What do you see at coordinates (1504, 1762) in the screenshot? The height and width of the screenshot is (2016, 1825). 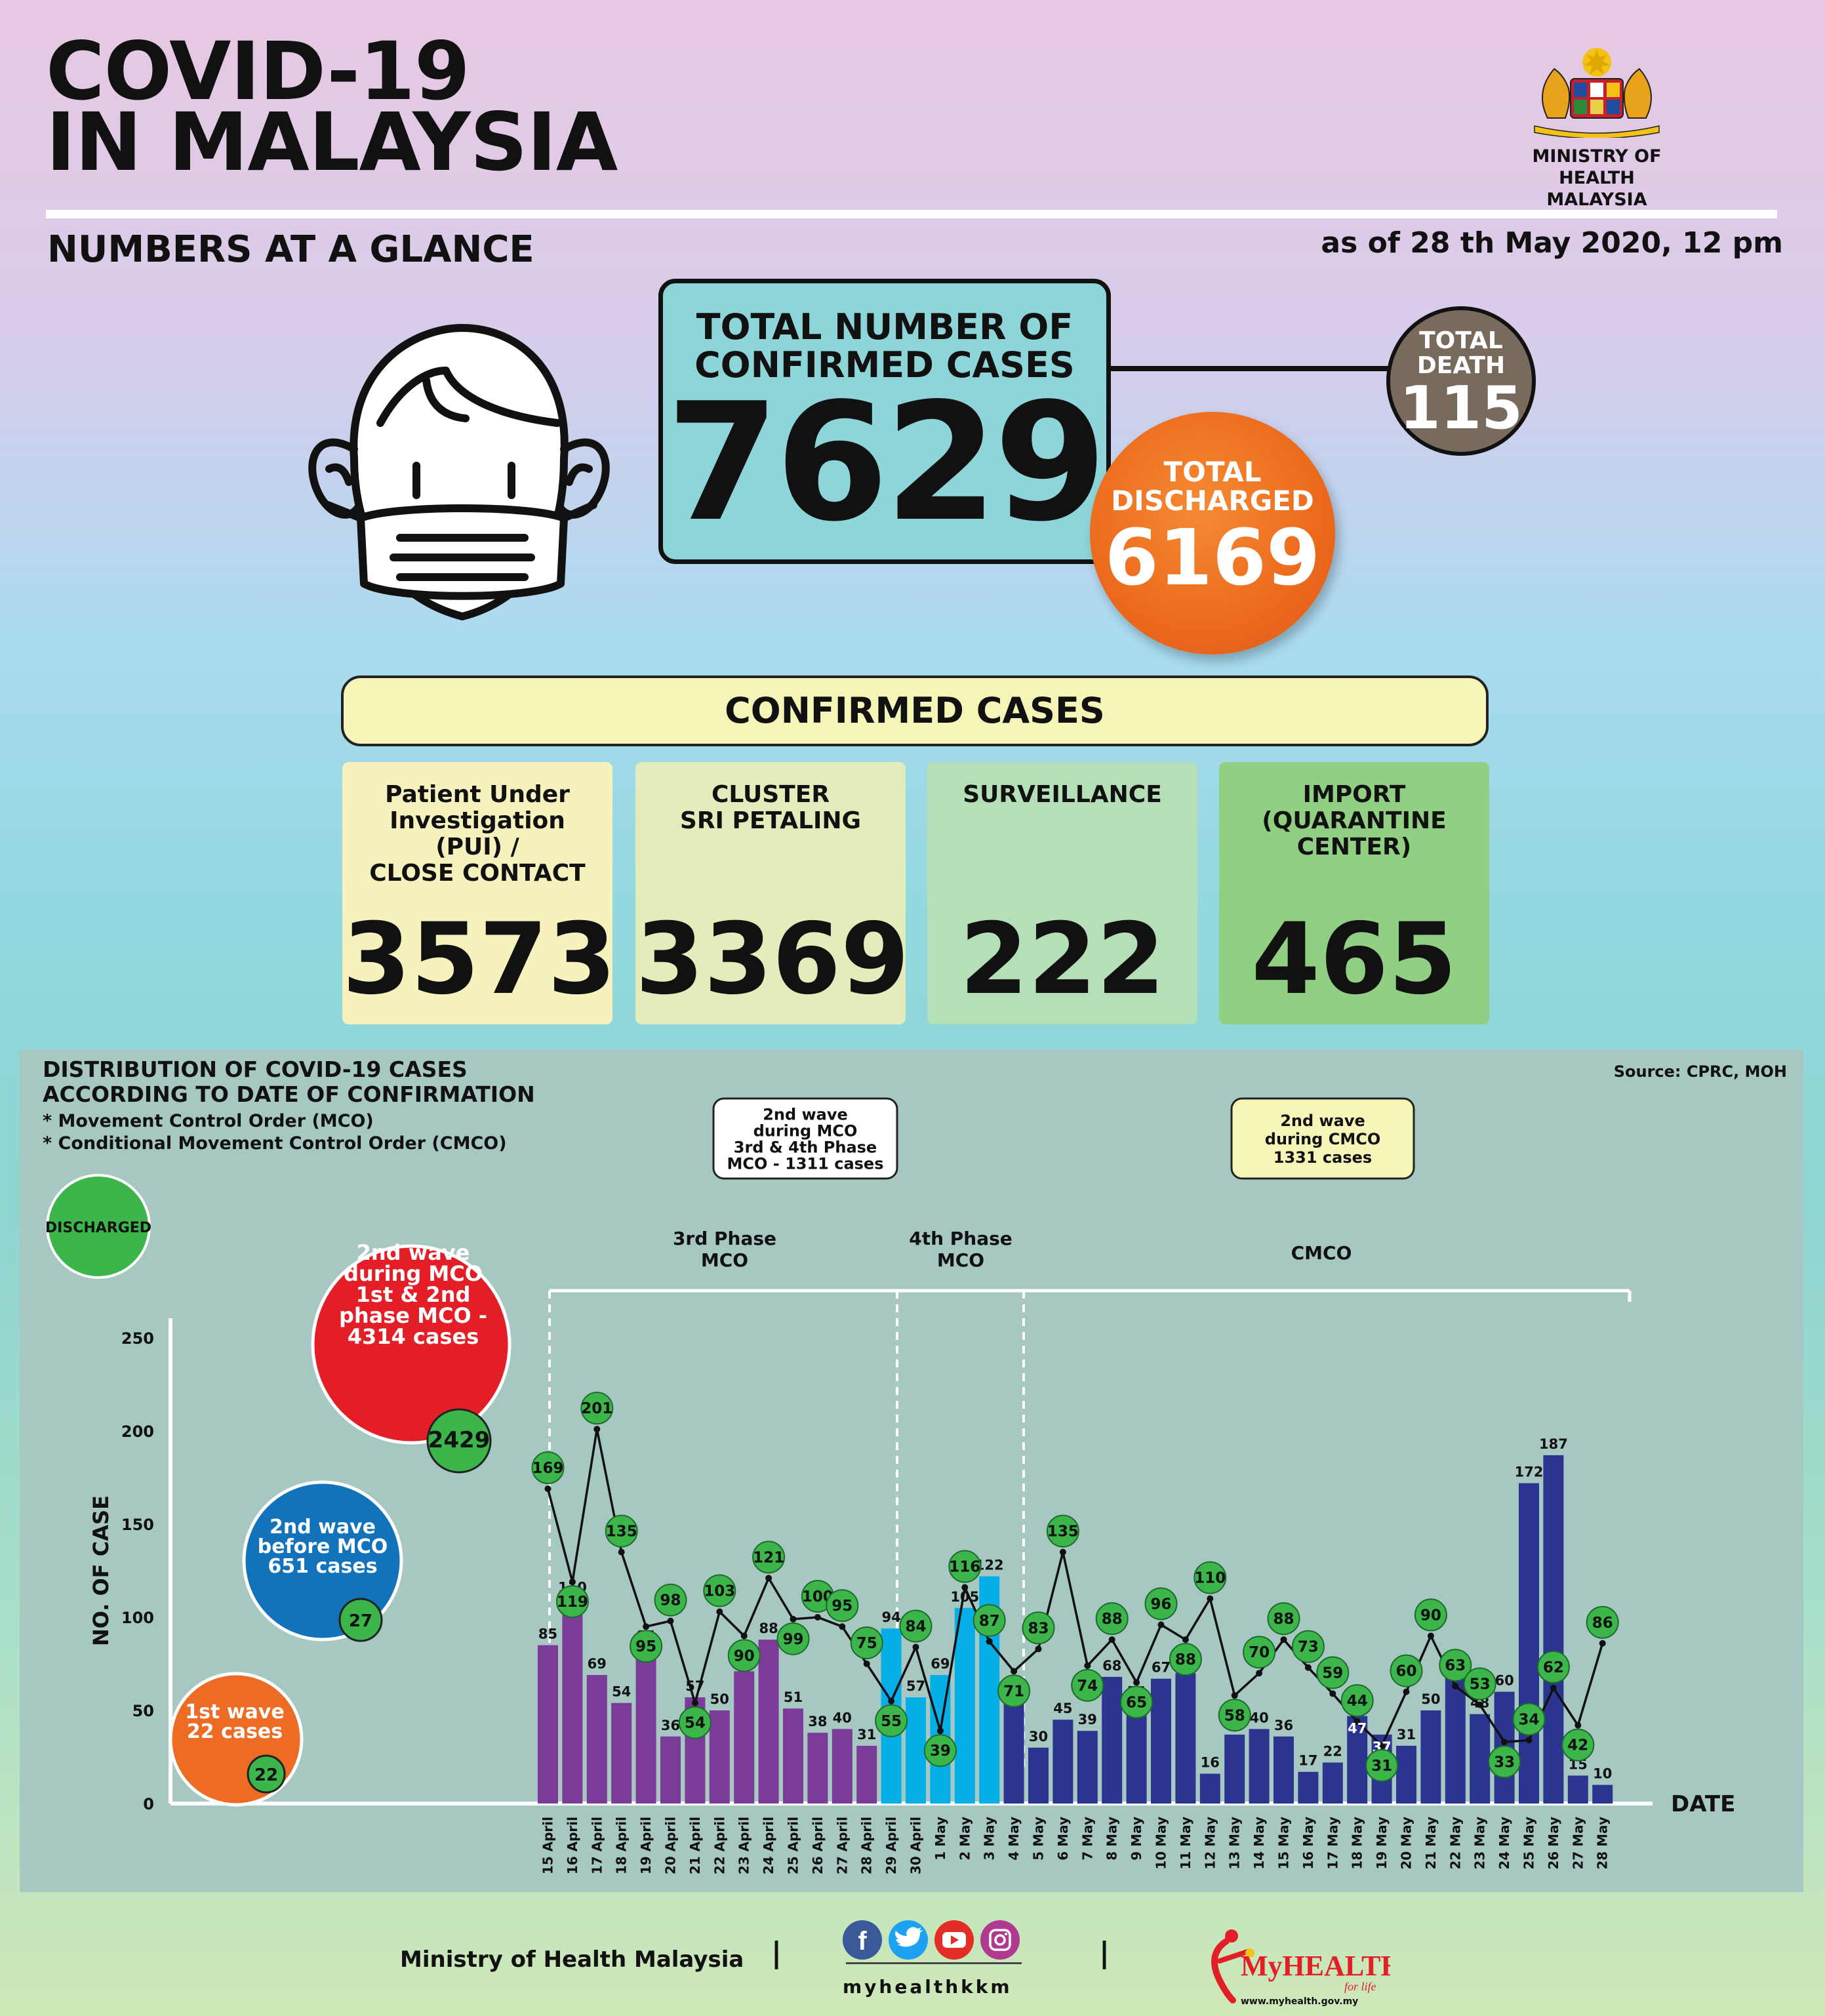 I see `discharged-value-label: 33` at bounding box center [1504, 1762].